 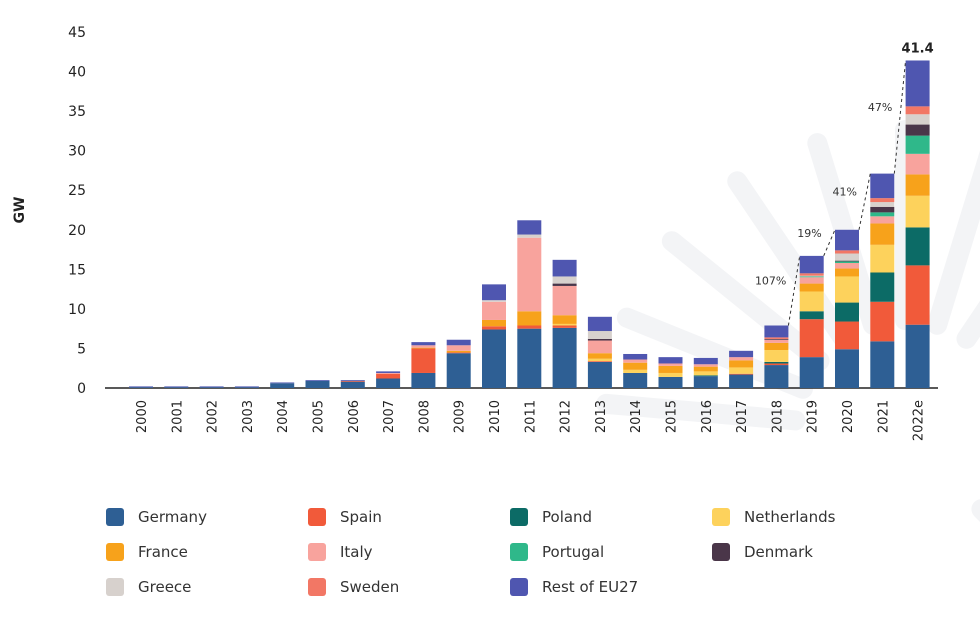 What do you see at coordinates (494, 301) in the screenshot?
I see `bar-segment-greece-2010` at bounding box center [494, 301].